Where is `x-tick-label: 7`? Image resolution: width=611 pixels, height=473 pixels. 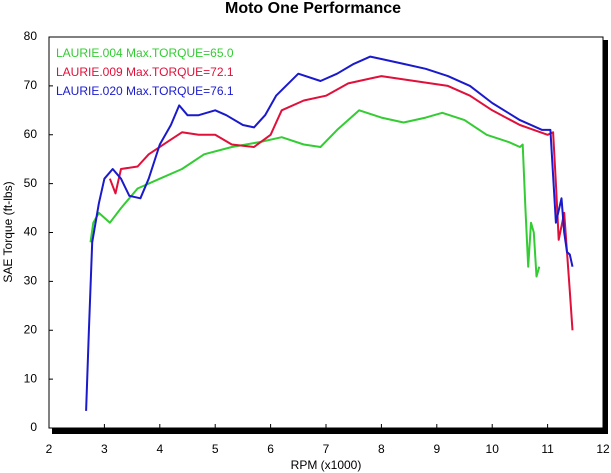
x-tick-label: 7 is located at coordinates (326, 449).